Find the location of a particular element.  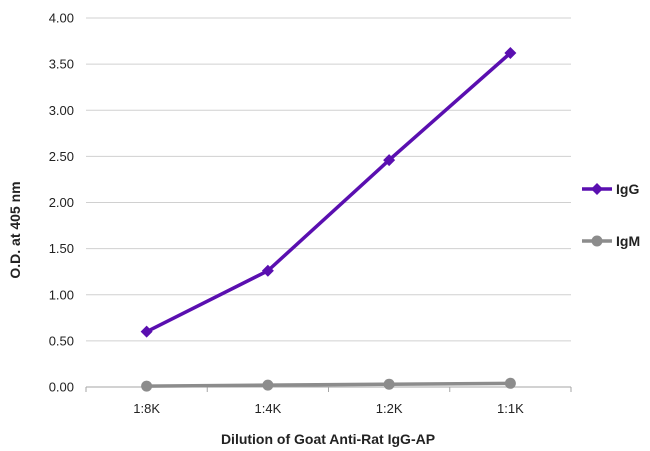

y-tick-label: 2.00 is located at coordinates (61, 202).